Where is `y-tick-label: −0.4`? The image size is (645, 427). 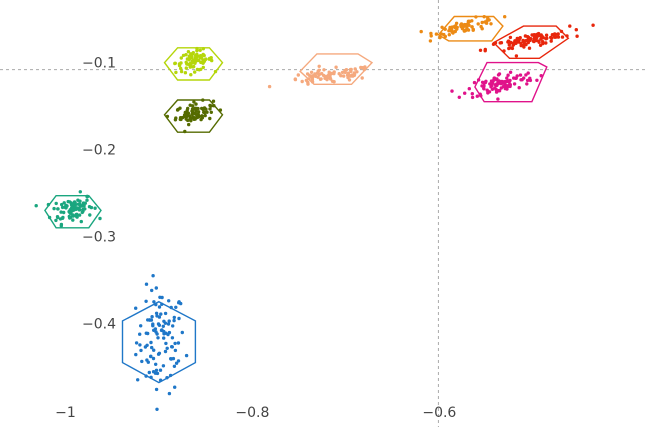
y-tick-label: −0.4 is located at coordinates (99, 324).